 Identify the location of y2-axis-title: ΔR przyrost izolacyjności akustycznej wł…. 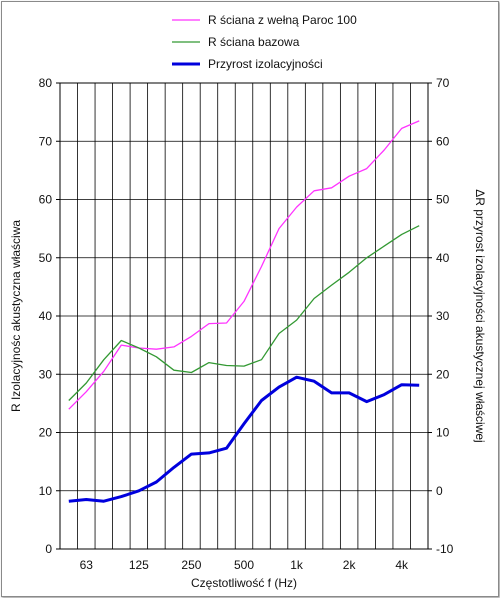
(480, 315).